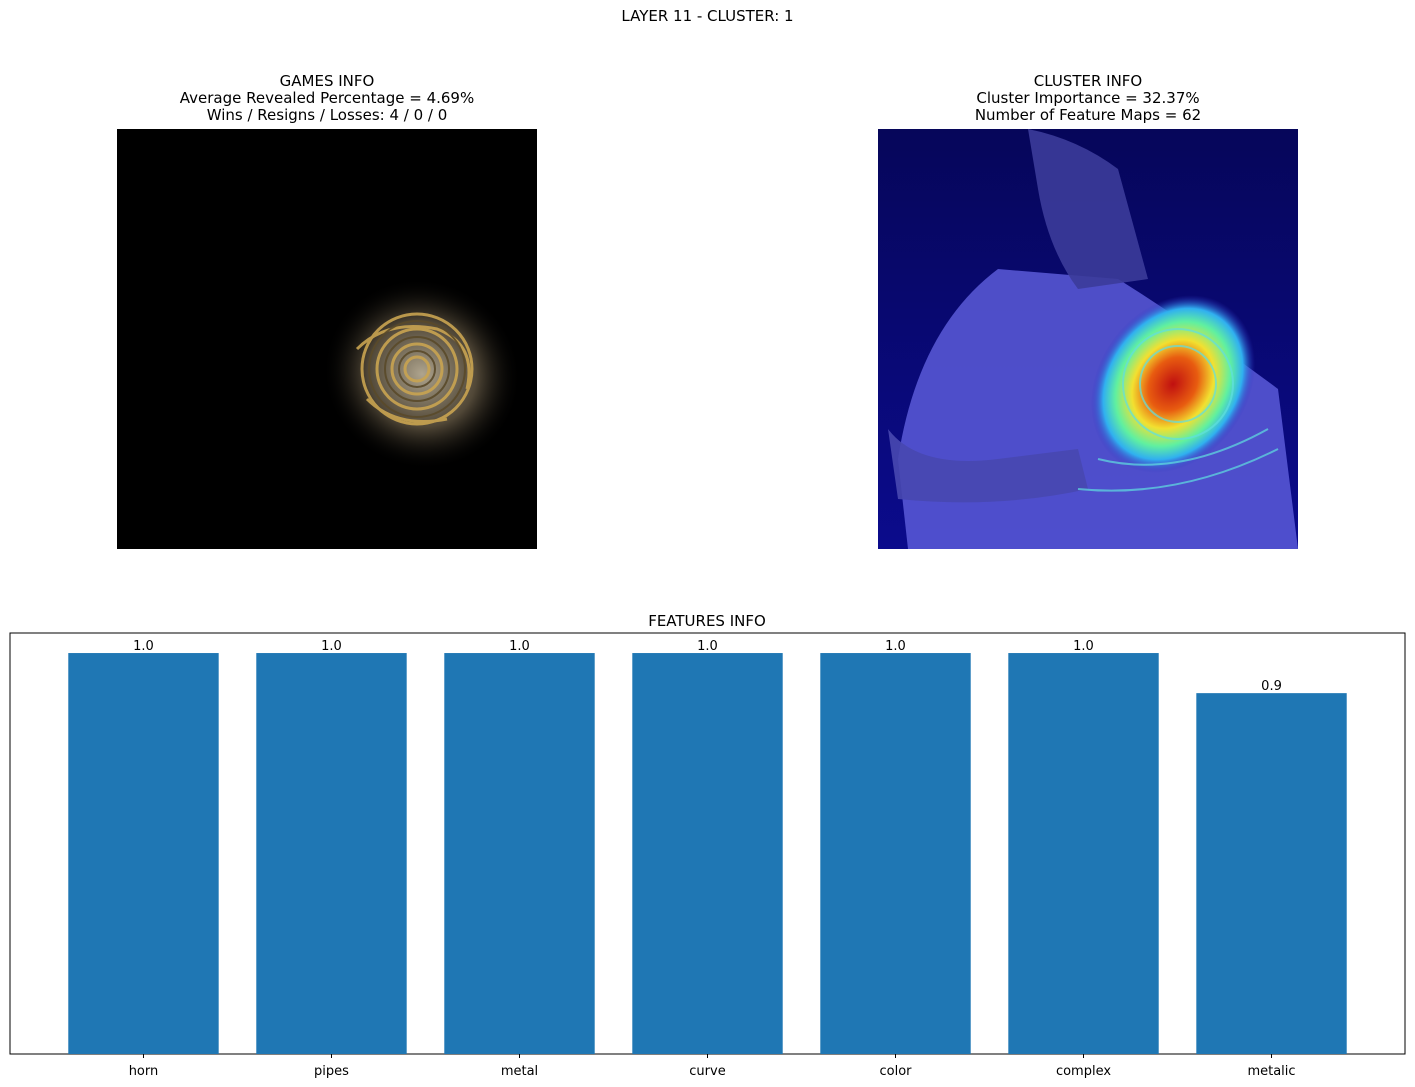 The image size is (1415, 1087). I want to click on x-tick-label-metal: metal, so click(519, 1071).